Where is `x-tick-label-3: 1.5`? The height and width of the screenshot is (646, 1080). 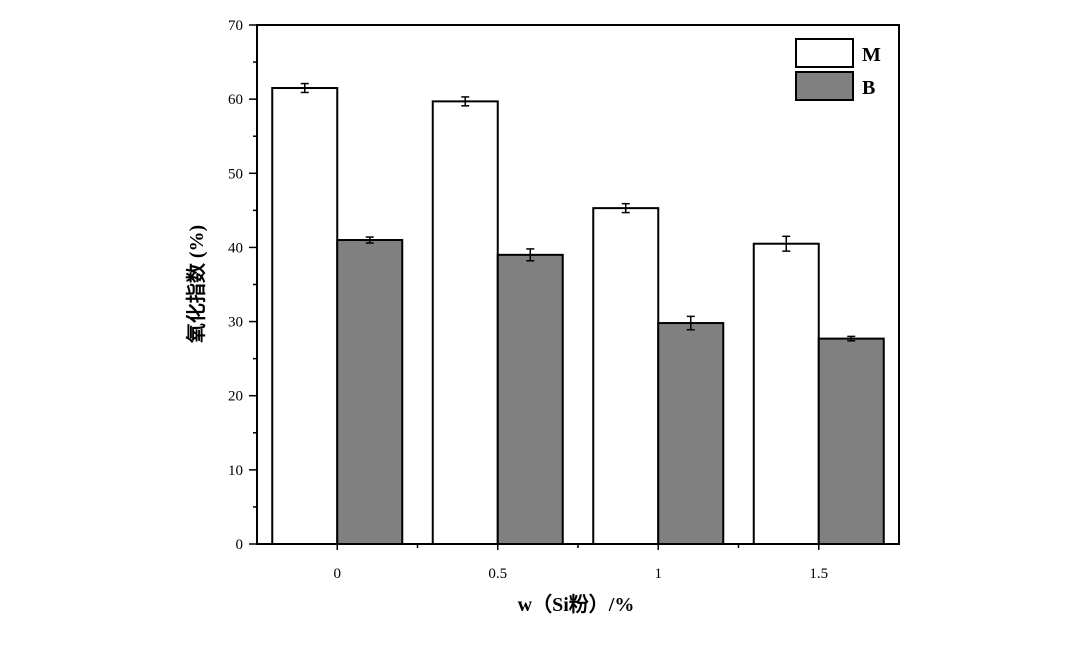
x-tick-label-3: 1.5 is located at coordinates (818, 574).